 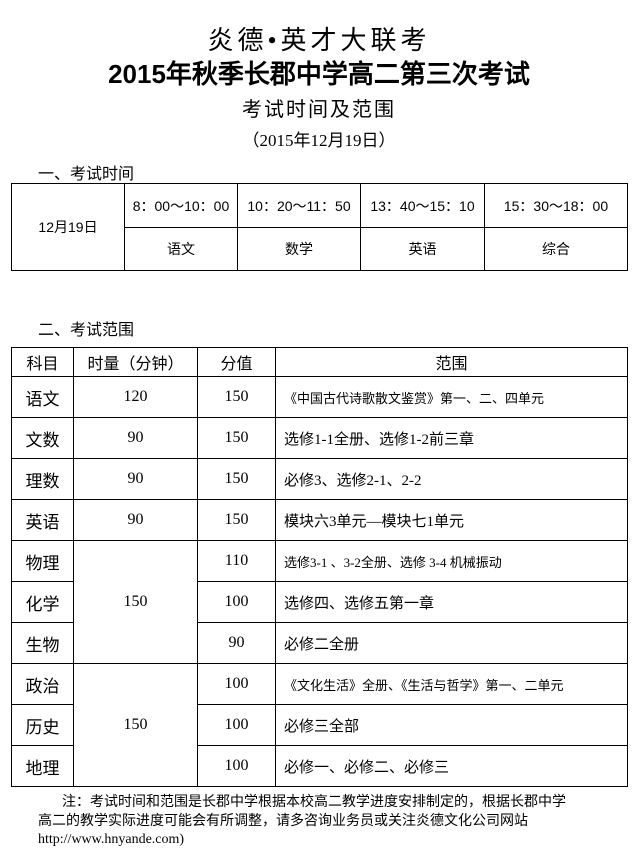 I want to click on slot-subject: 数学, so click(x=299, y=249).